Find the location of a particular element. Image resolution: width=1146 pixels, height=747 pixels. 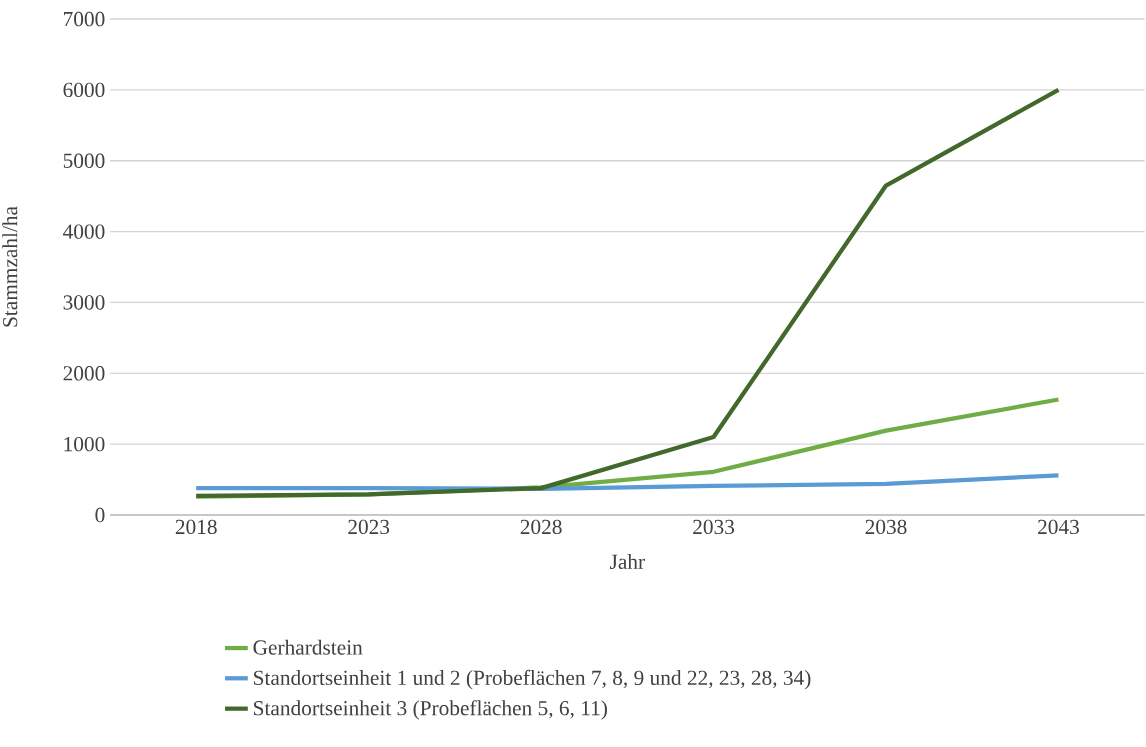

y-tick-label: 5000 is located at coordinates (84, 160).